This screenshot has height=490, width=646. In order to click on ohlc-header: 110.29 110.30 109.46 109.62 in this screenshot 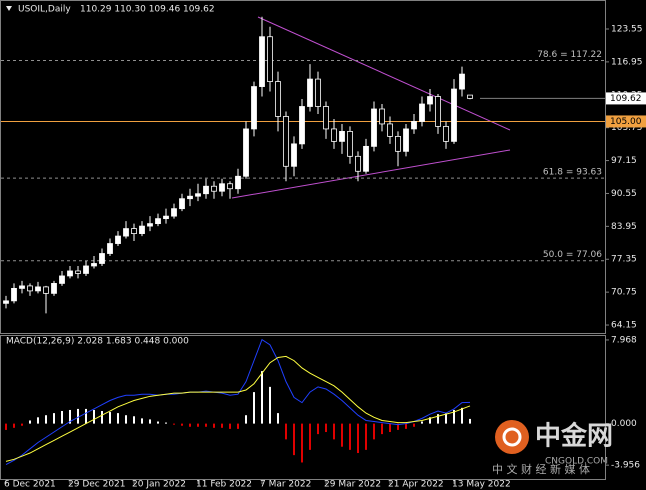, I will do `click(147, 10)`.